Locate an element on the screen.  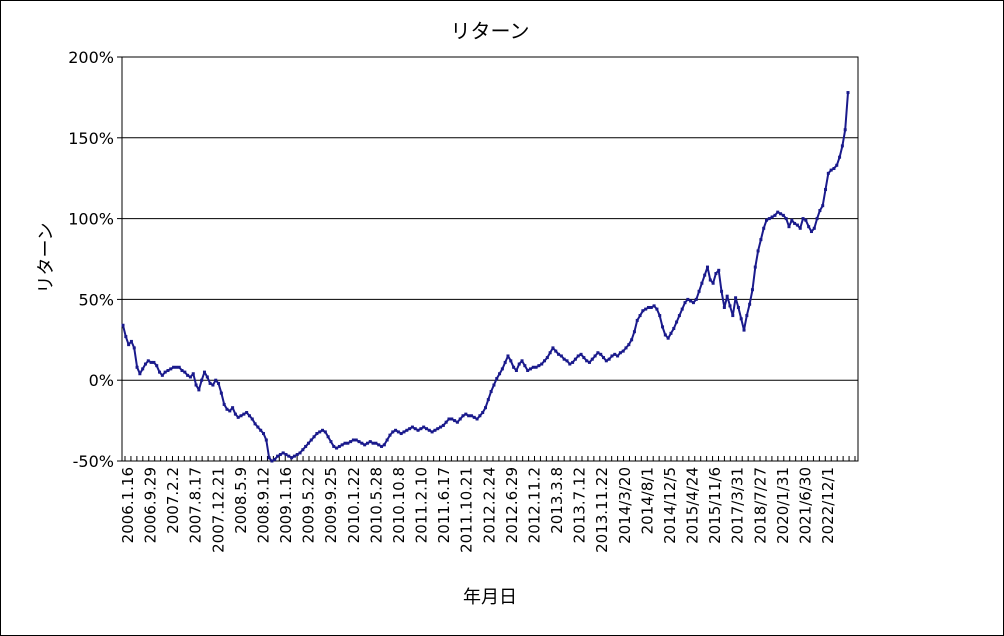
y-axis-label: リターン is located at coordinates (46, 257).